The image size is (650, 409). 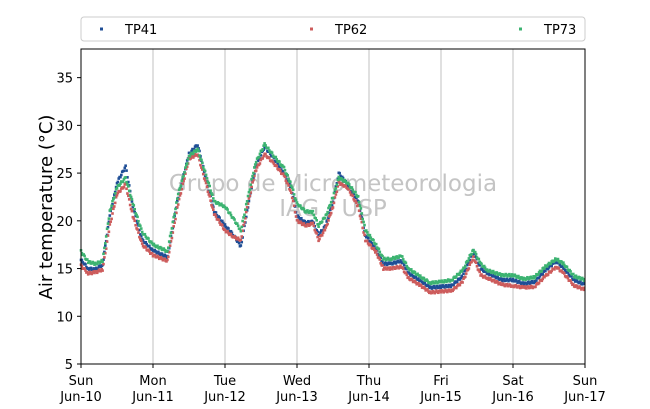 I want to click on x-tick-label-date: Jun-10, so click(x=80, y=397).